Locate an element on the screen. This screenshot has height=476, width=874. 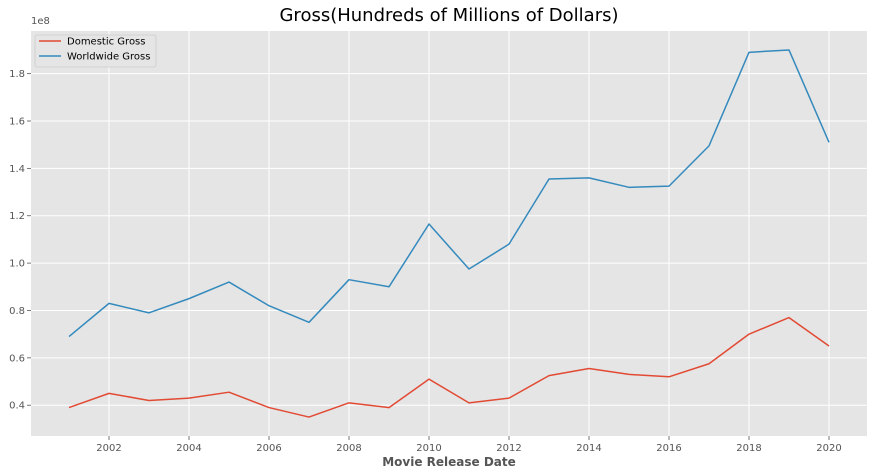
y-tick-label: 0.4 is located at coordinates (17, 406).